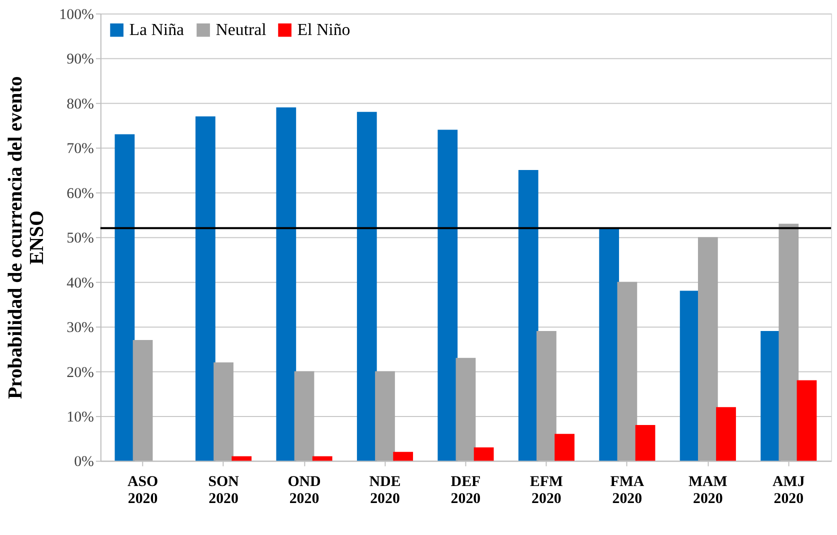  Describe the element at coordinates (80, 238) in the screenshot. I see `y-tick-label: 50%` at that location.